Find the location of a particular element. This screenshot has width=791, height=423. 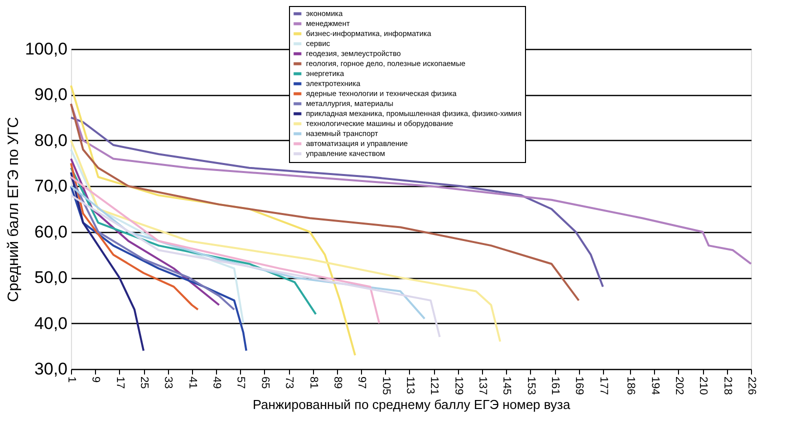

x-tick-label: 33 is located at coordinates (168, 382).